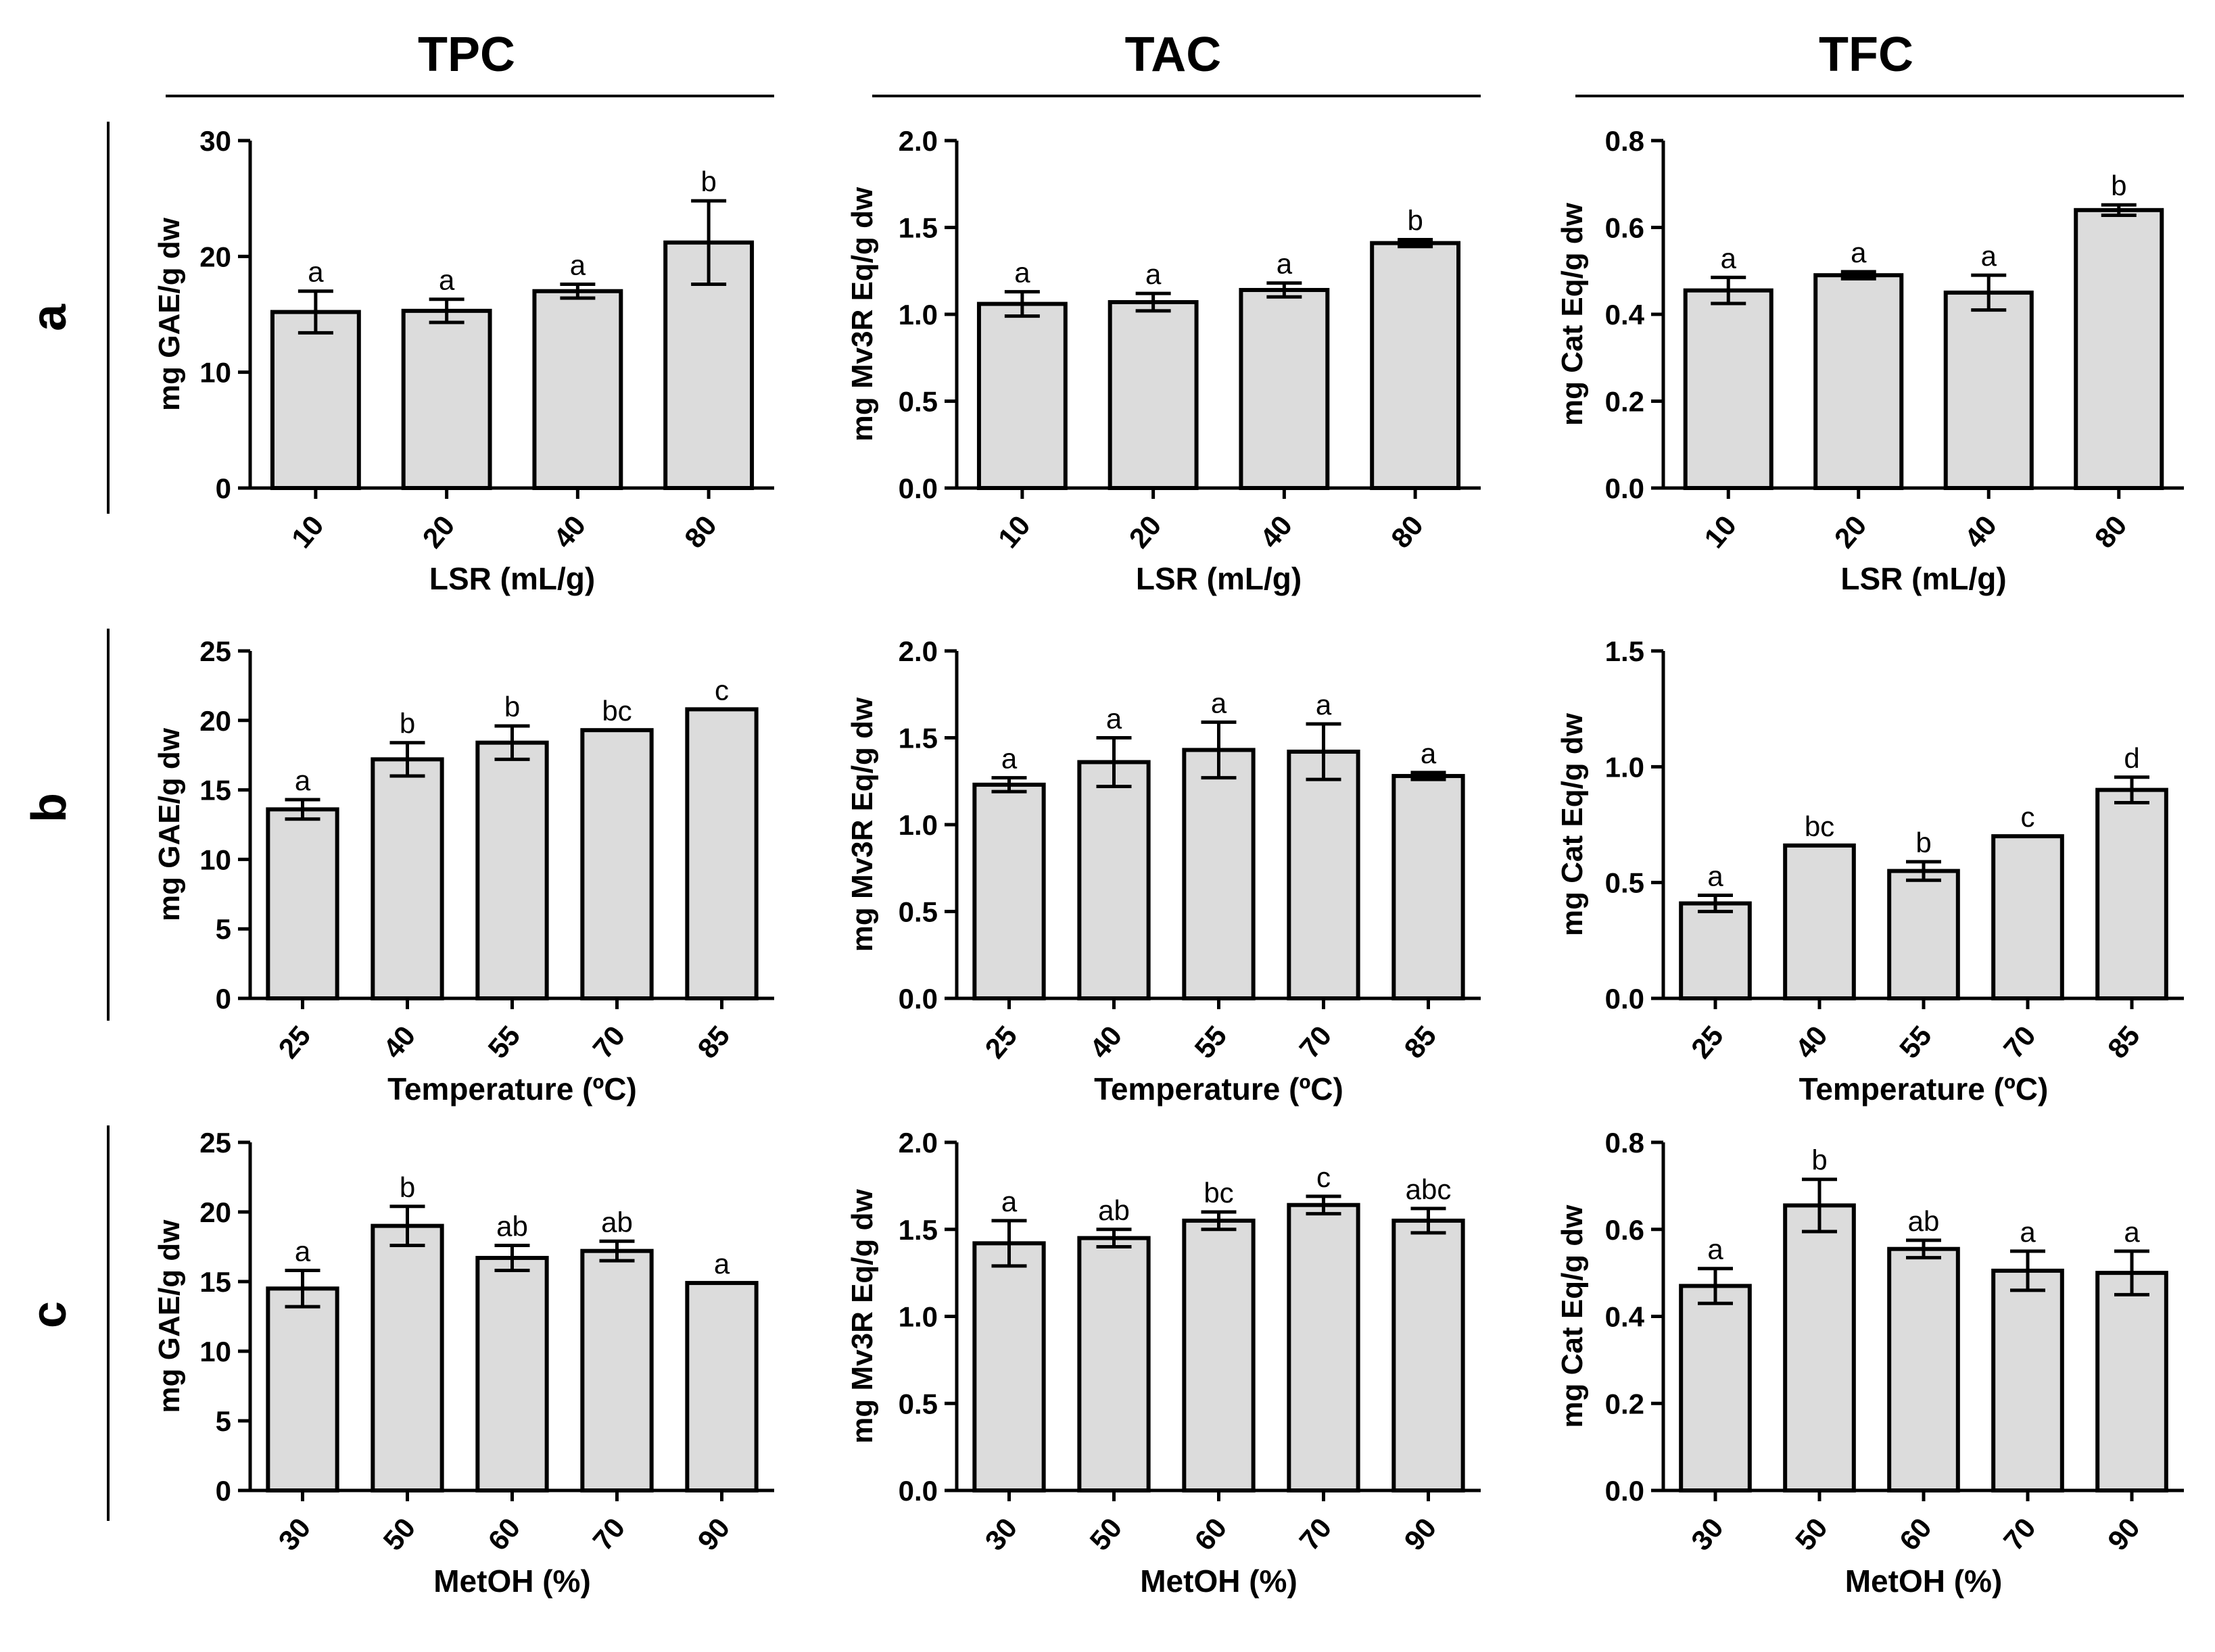 The width and height of the screenshot is (2215, 1652). I want to click on significance-letter: abc, so click(1429, 1189).